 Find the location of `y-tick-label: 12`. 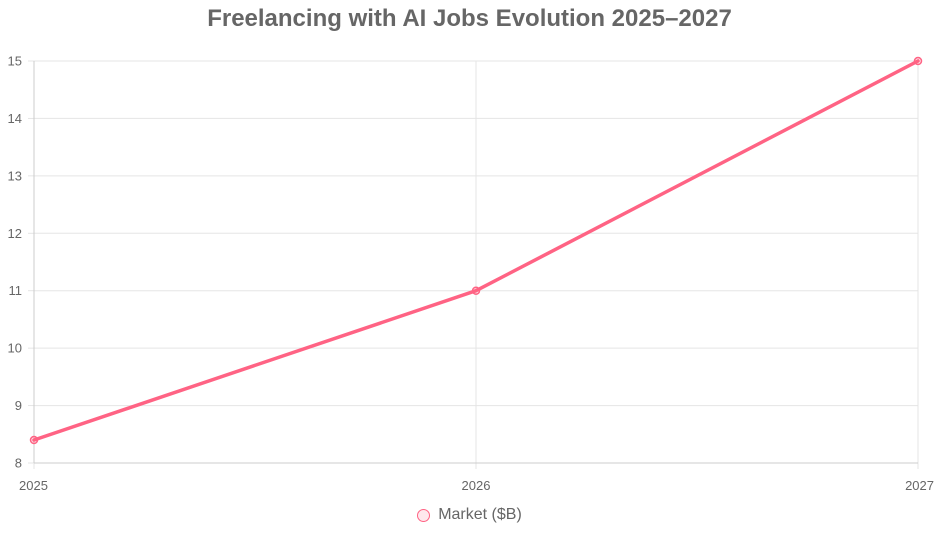

y-tick-label: 12 is located at coordinates (15, 233).